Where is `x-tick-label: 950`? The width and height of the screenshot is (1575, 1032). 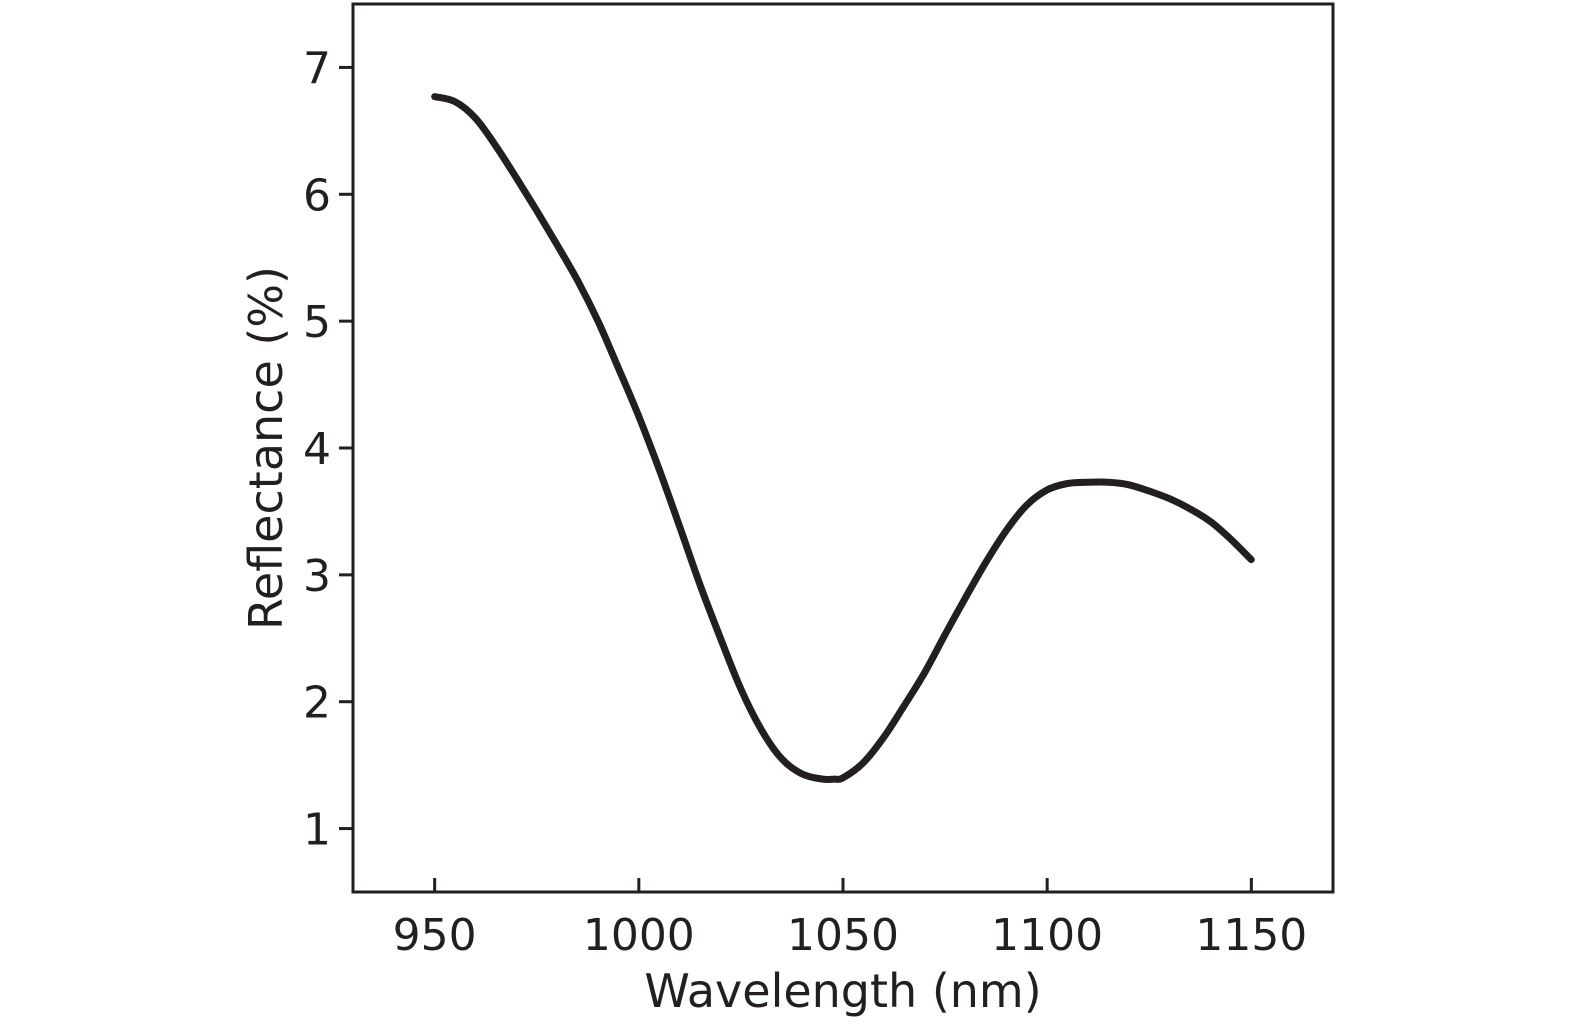
x-tick-label: 950 is located at coordinates (435, 935).